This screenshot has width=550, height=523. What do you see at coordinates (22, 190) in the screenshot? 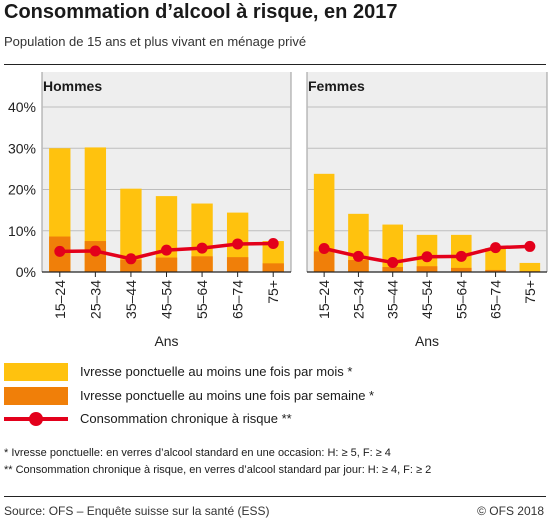
I see `y-tick-label: 20%` at bounding box center [22, 190].